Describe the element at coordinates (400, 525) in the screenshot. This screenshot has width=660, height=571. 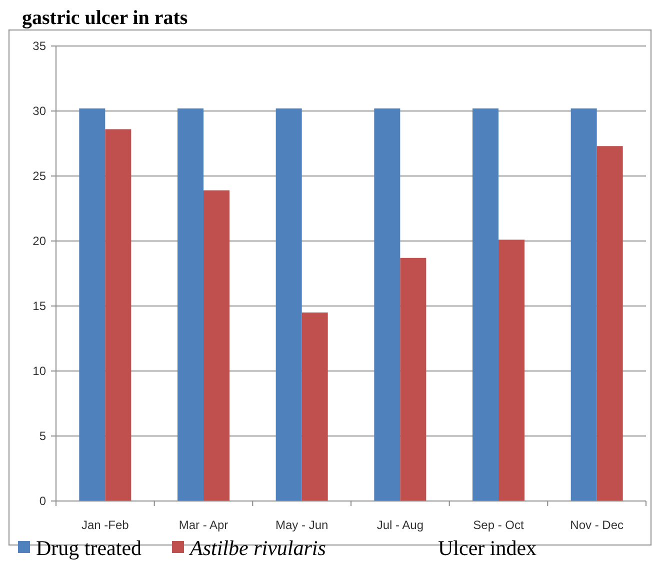
I see `x-tick-label: Jul - Aug` at that location.